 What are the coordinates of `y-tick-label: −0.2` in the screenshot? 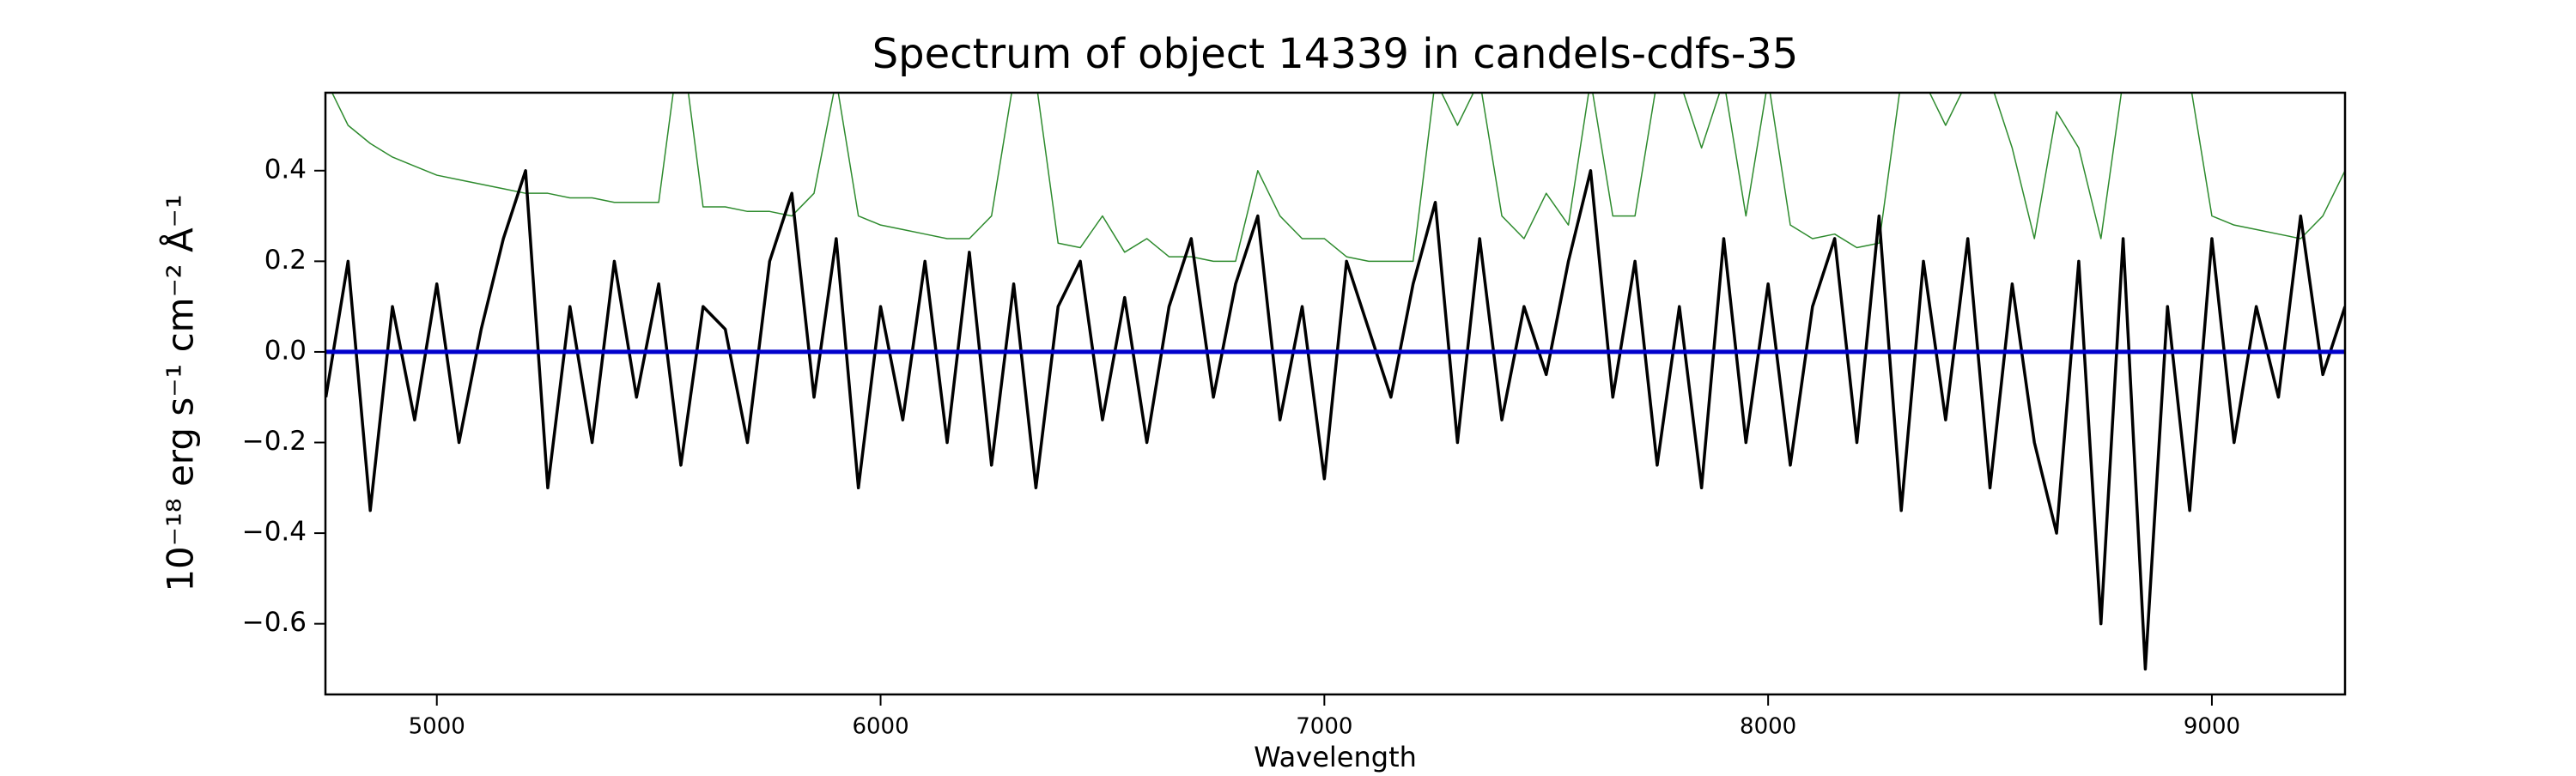 It's located at (274, 442).